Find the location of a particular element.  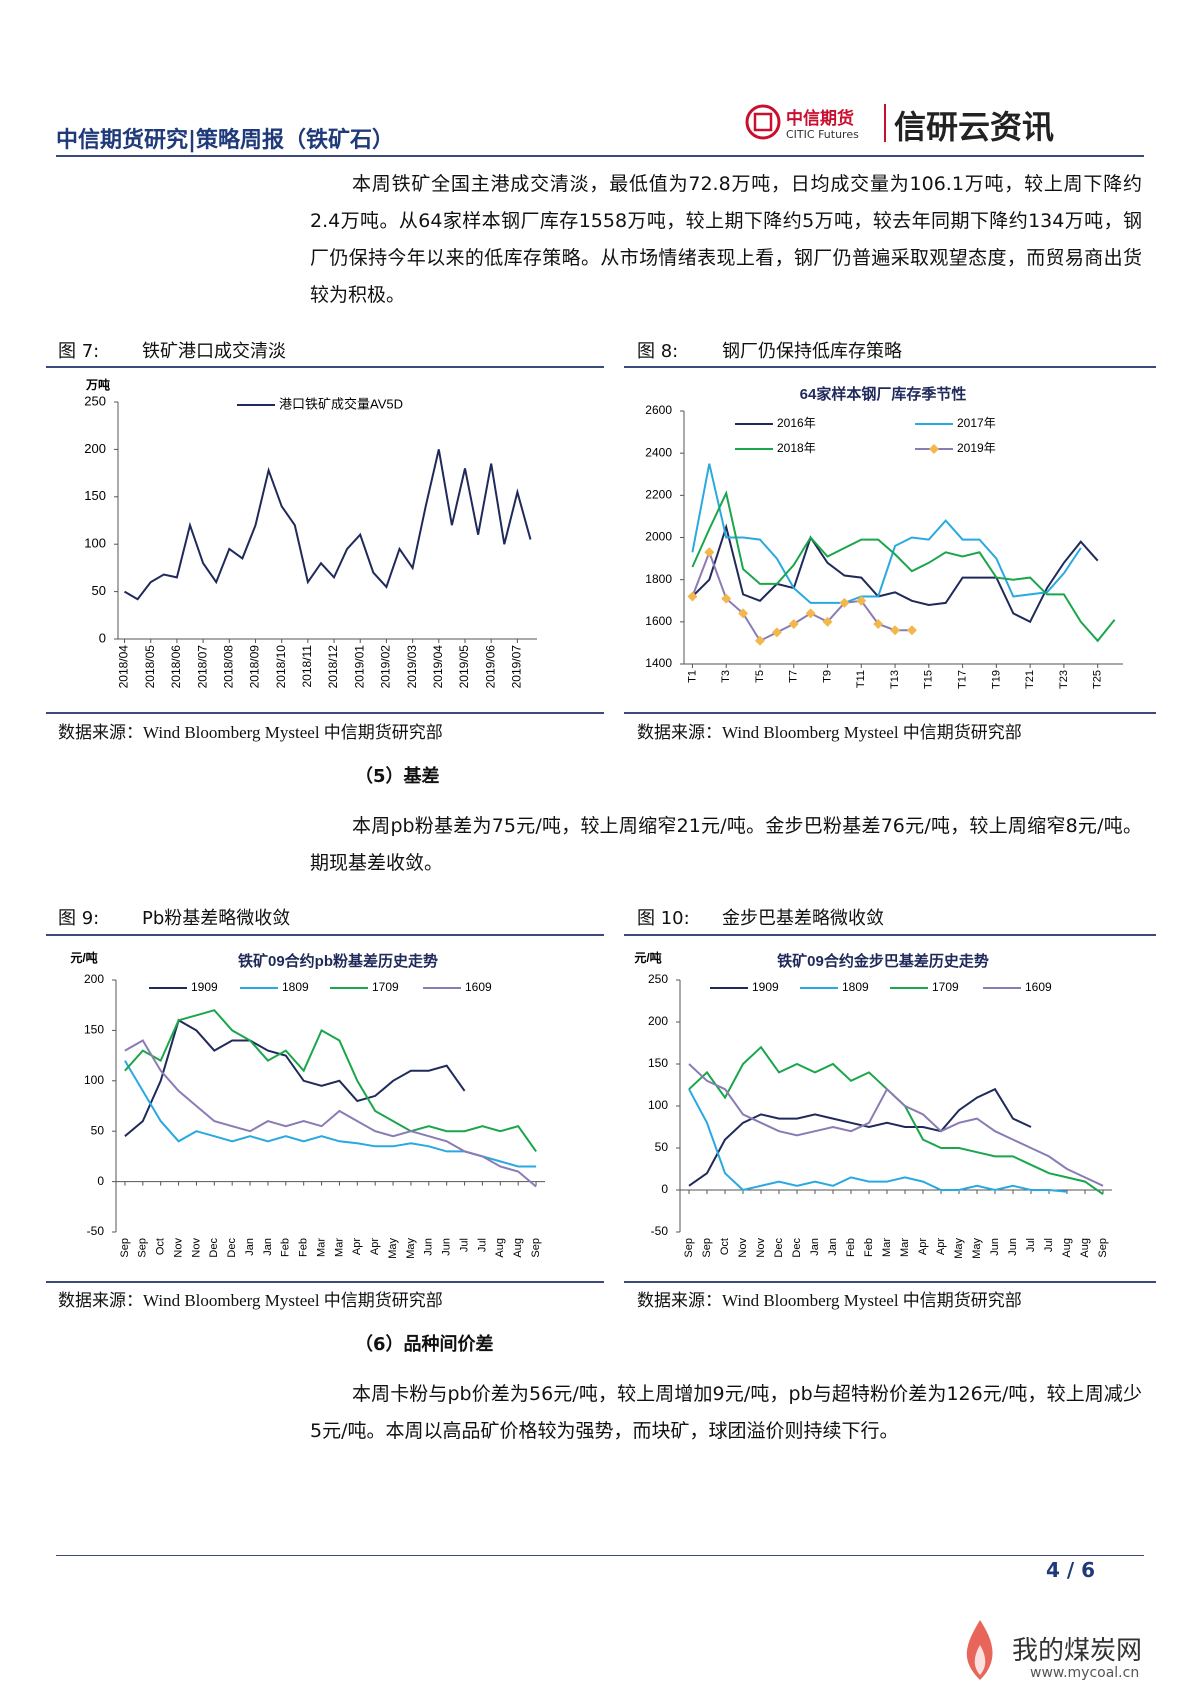

watermark-icon is located at coordinates (979, 1650).